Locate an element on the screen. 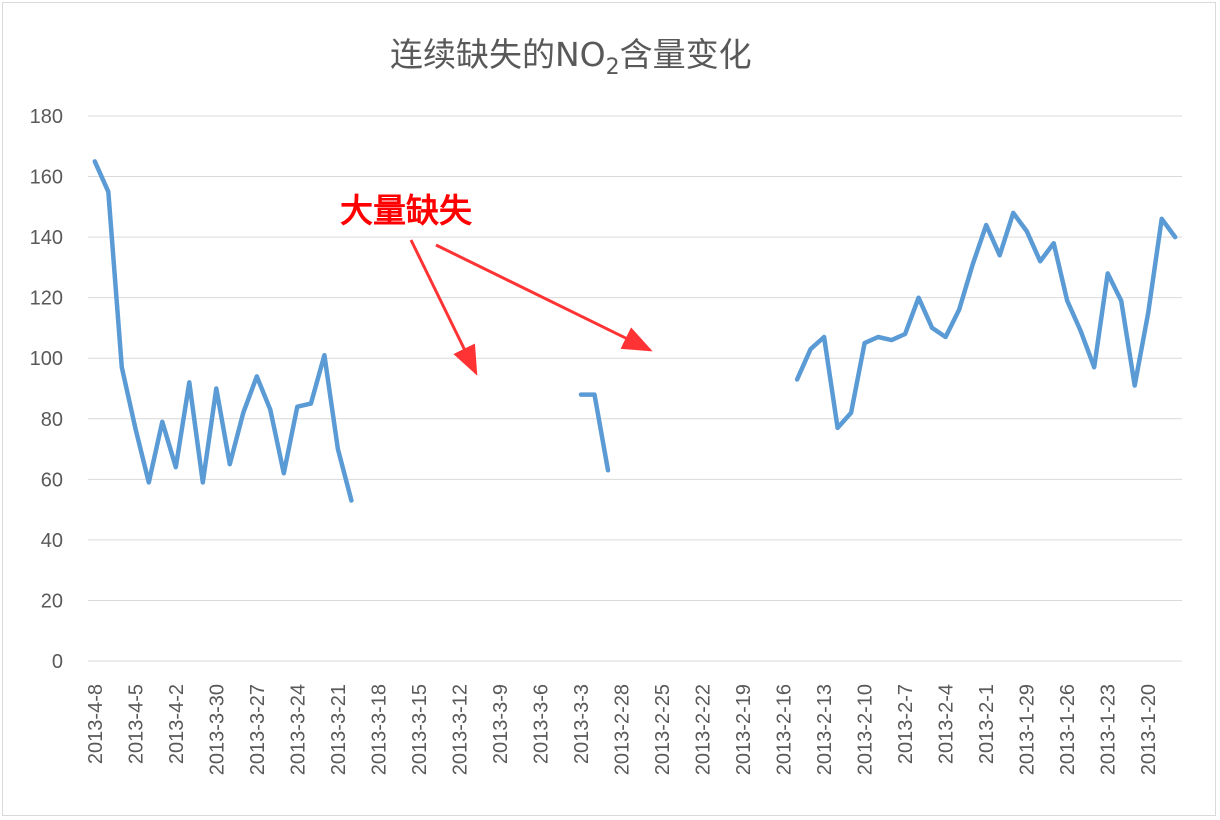 The image size is (1220, 820). x-tick-label: 2013-4-2 is located at coordinates (177, 724).